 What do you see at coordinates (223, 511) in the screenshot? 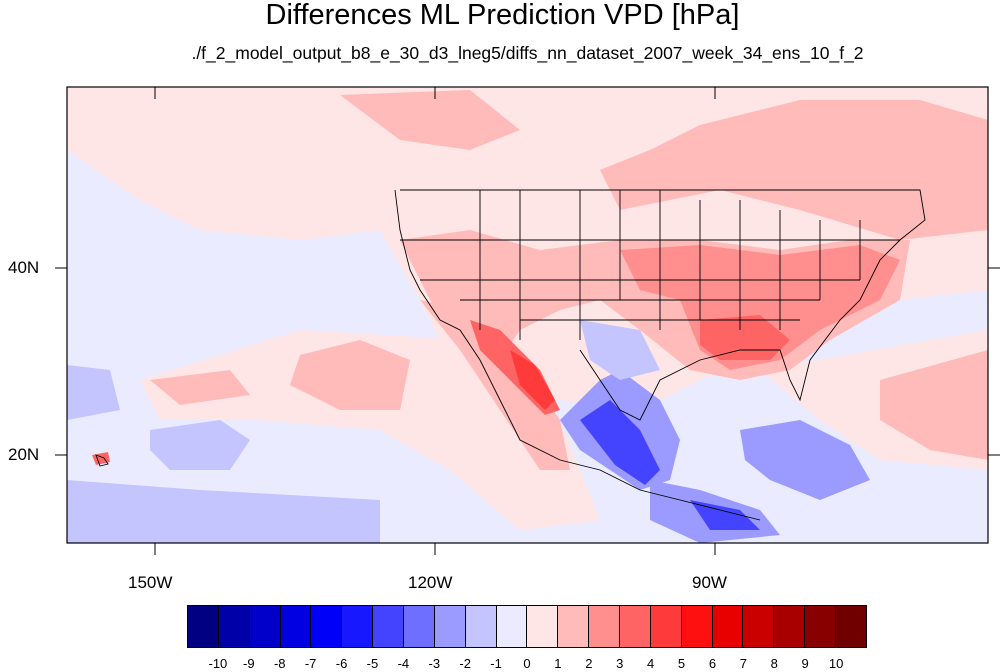
I see `blue-region-pacific-tropical` at bounding box center [223, 511].